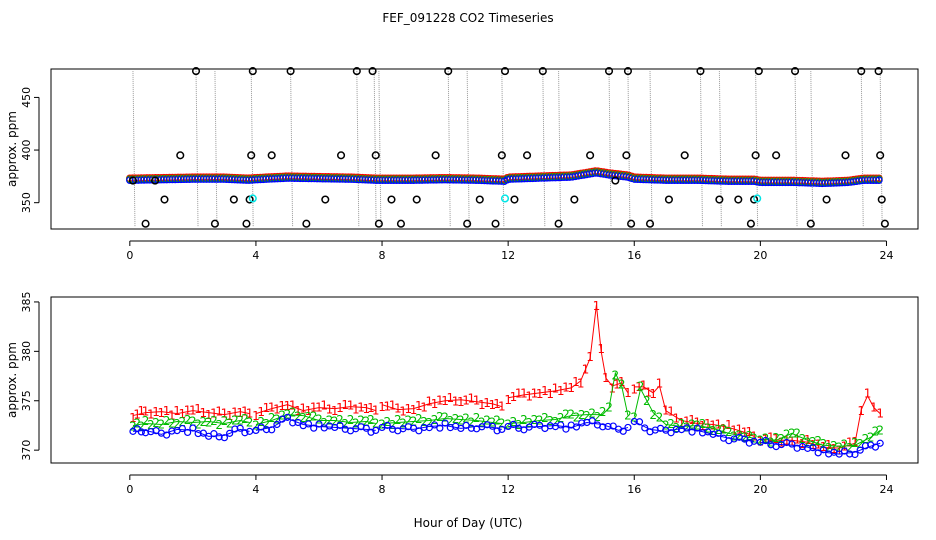 This screenshot has height=540, width=936. I want to click on bottom-y-tick-label: 370, so click(26, 450).